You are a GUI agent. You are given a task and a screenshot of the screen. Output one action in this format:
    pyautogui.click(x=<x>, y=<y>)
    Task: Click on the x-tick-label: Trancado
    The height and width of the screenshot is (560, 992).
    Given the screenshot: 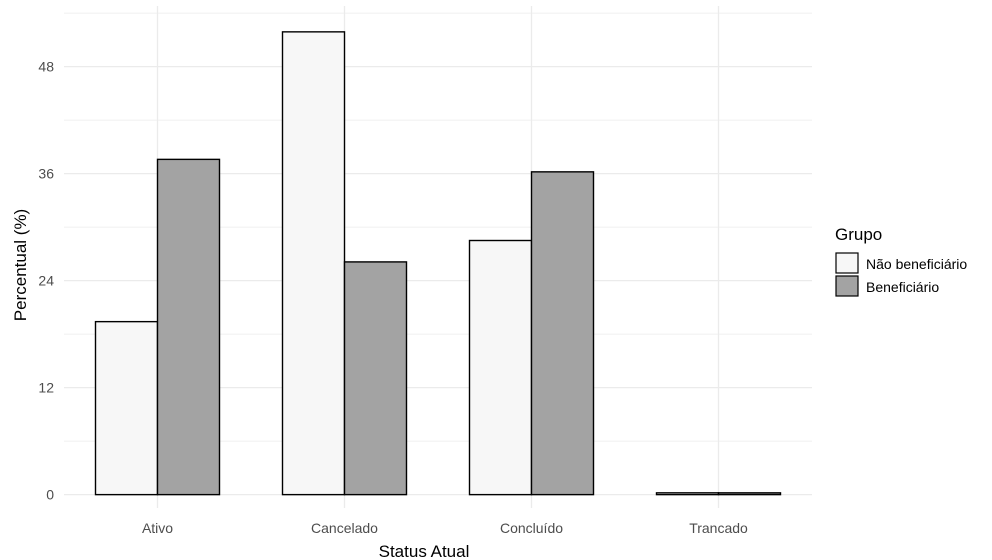 What is the action you would take?
    pyautogui.click(x=718, y=528)
    